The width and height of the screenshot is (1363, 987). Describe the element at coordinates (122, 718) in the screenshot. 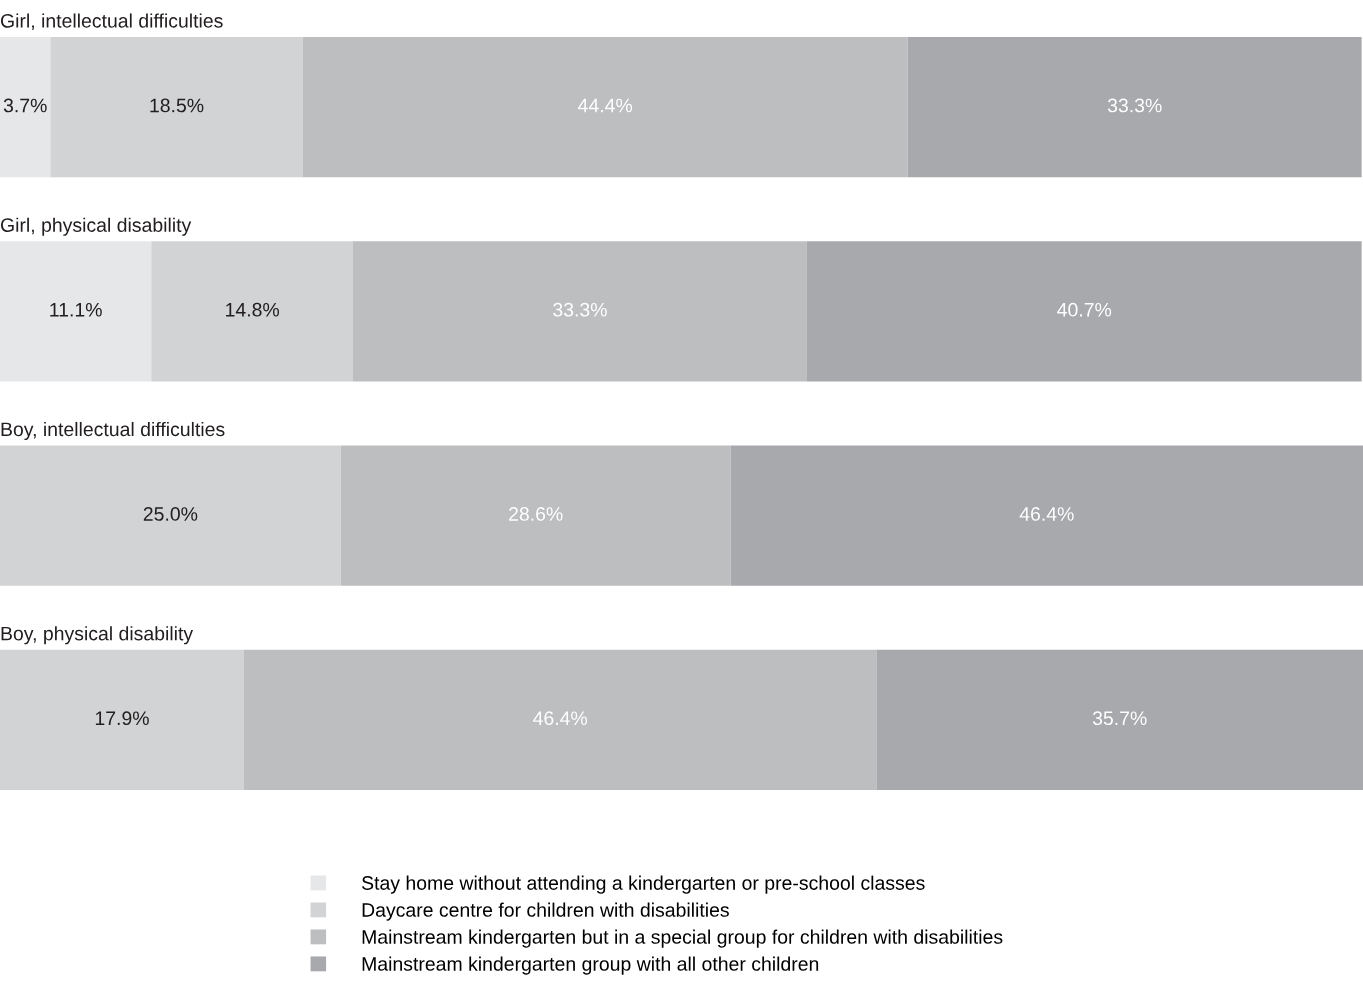

I see `data-label: 17.9%` at that location.